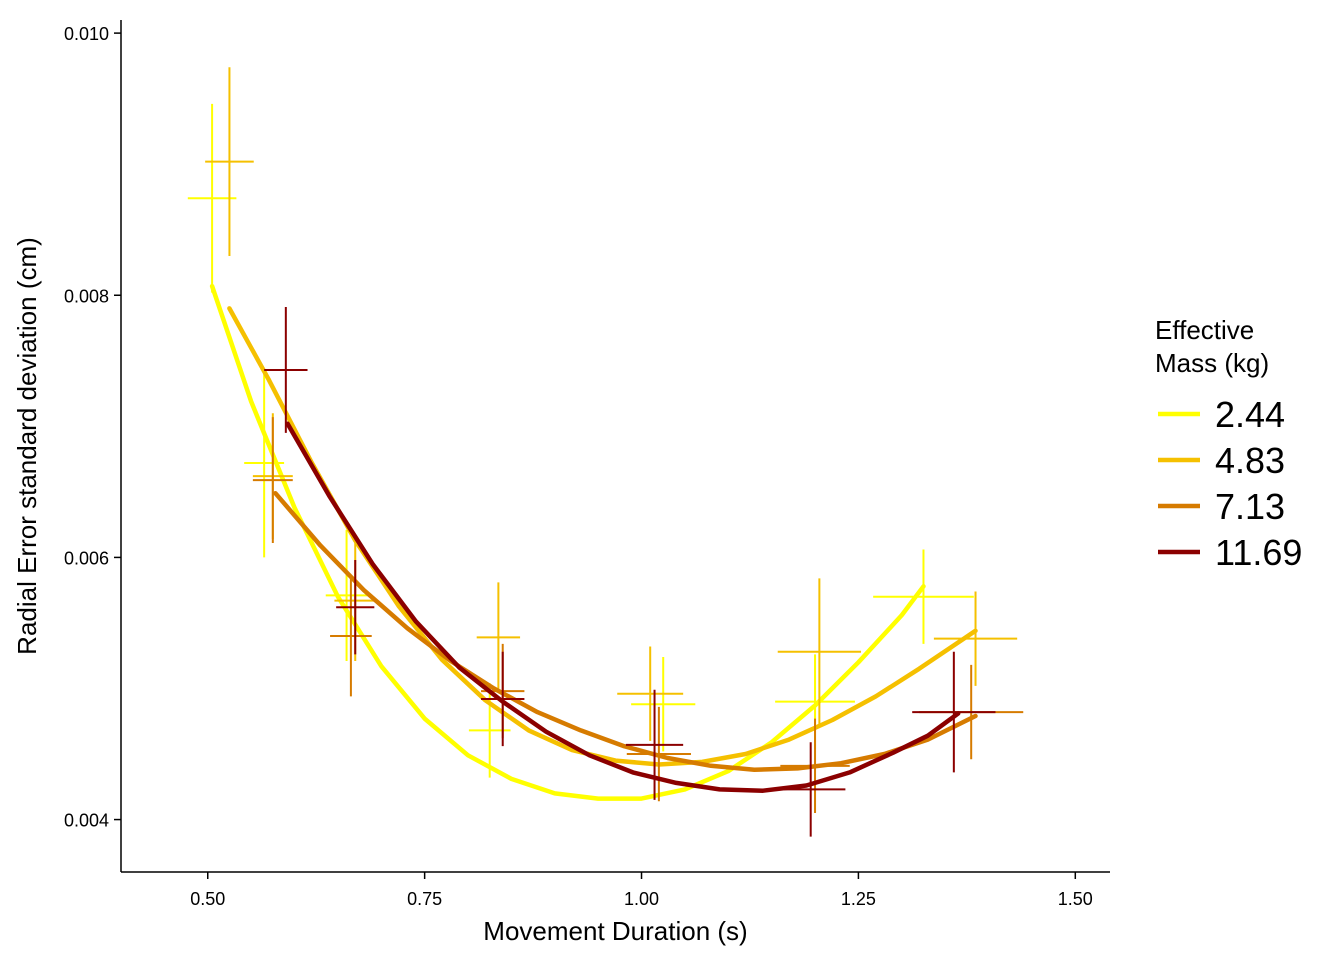 The image size is (1344, 960). I want to click on y-axis: 0.004 0.006 0.008 0.010, so click(93, 446).